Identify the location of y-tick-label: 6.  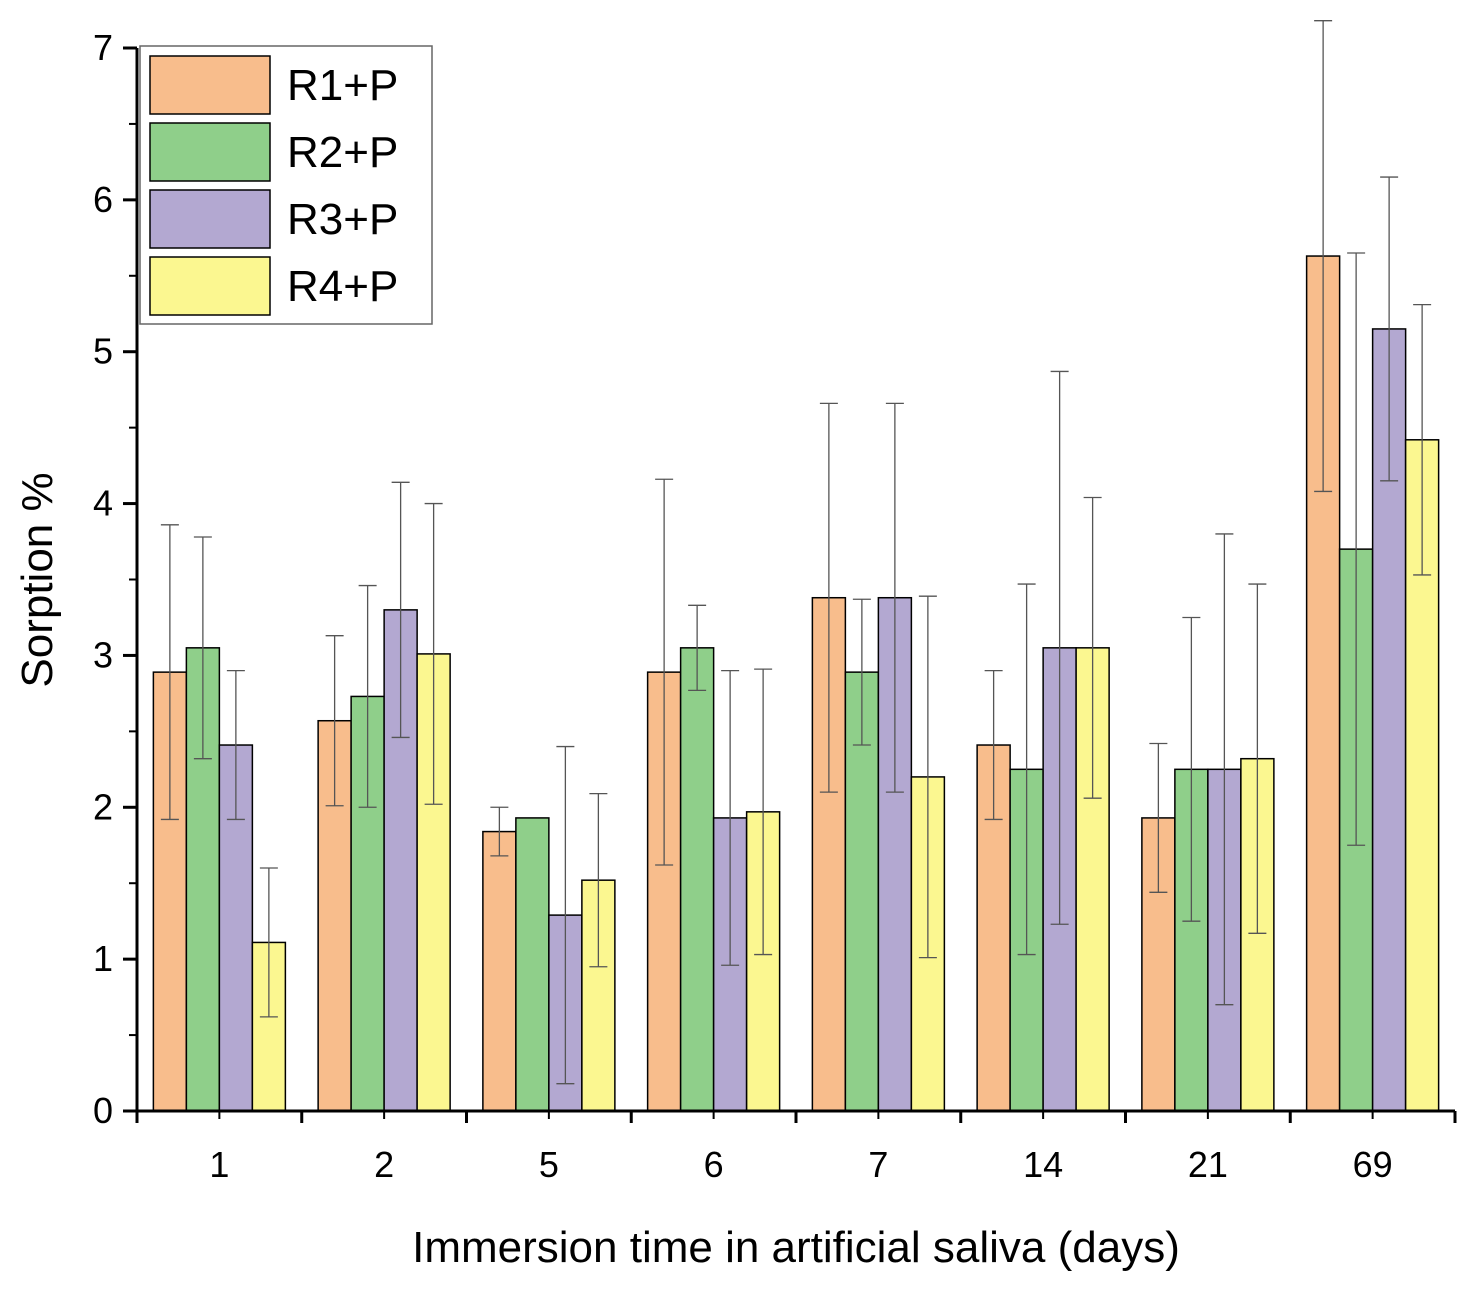
(103, 199).